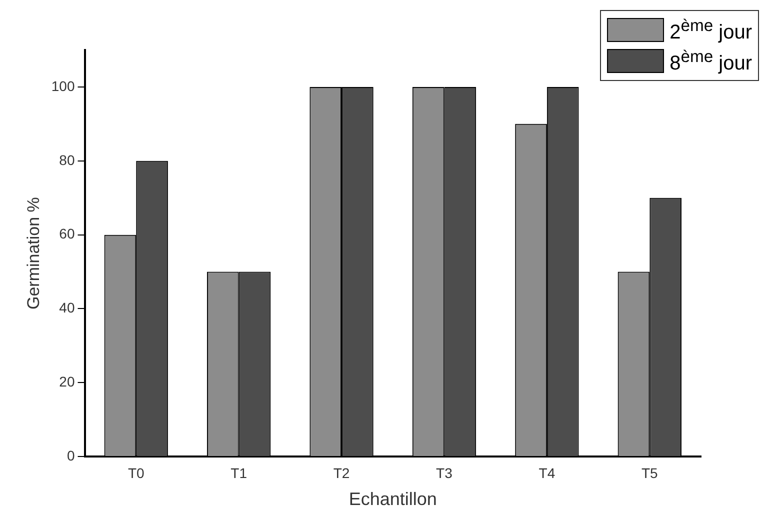 The height and width of the screenshot is (520, 761). I want to click on y-axis-title: Germination %, so click(33, 253).